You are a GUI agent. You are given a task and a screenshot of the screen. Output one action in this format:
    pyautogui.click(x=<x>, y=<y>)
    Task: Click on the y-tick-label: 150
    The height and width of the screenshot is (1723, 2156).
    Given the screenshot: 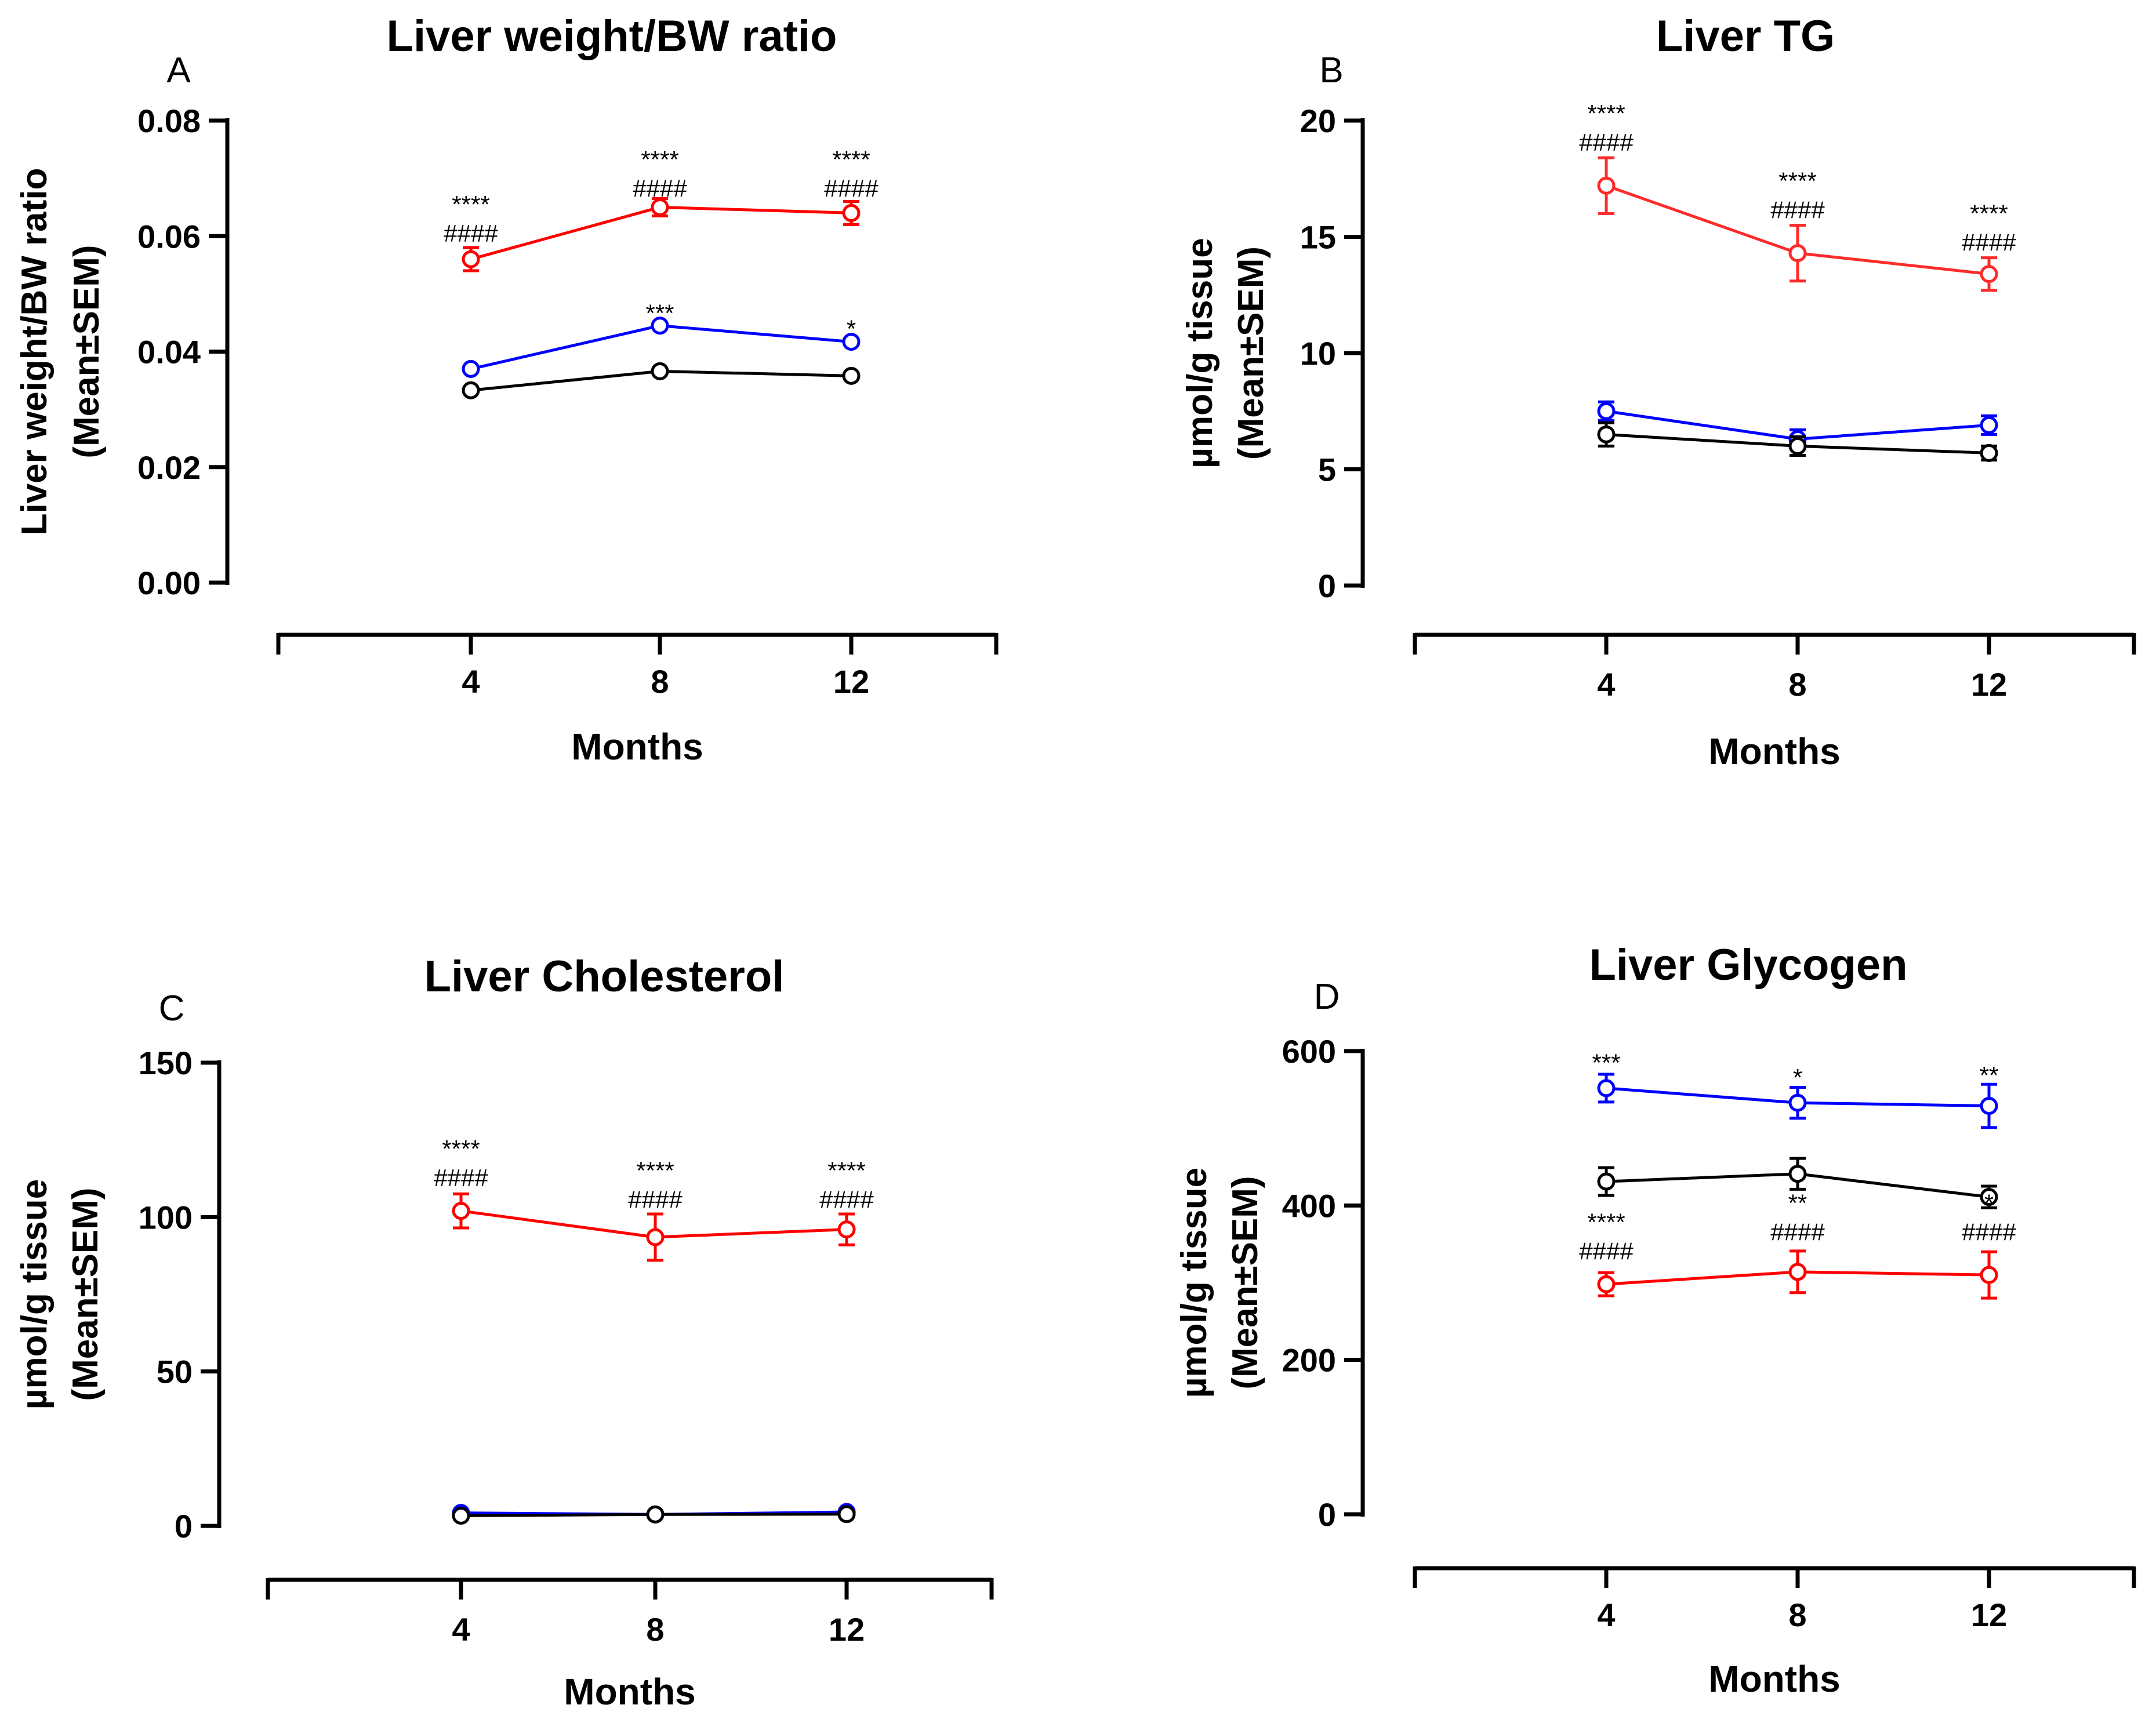 What is the action you would take?
    pyautogui.click(x=166, y=1063)
    